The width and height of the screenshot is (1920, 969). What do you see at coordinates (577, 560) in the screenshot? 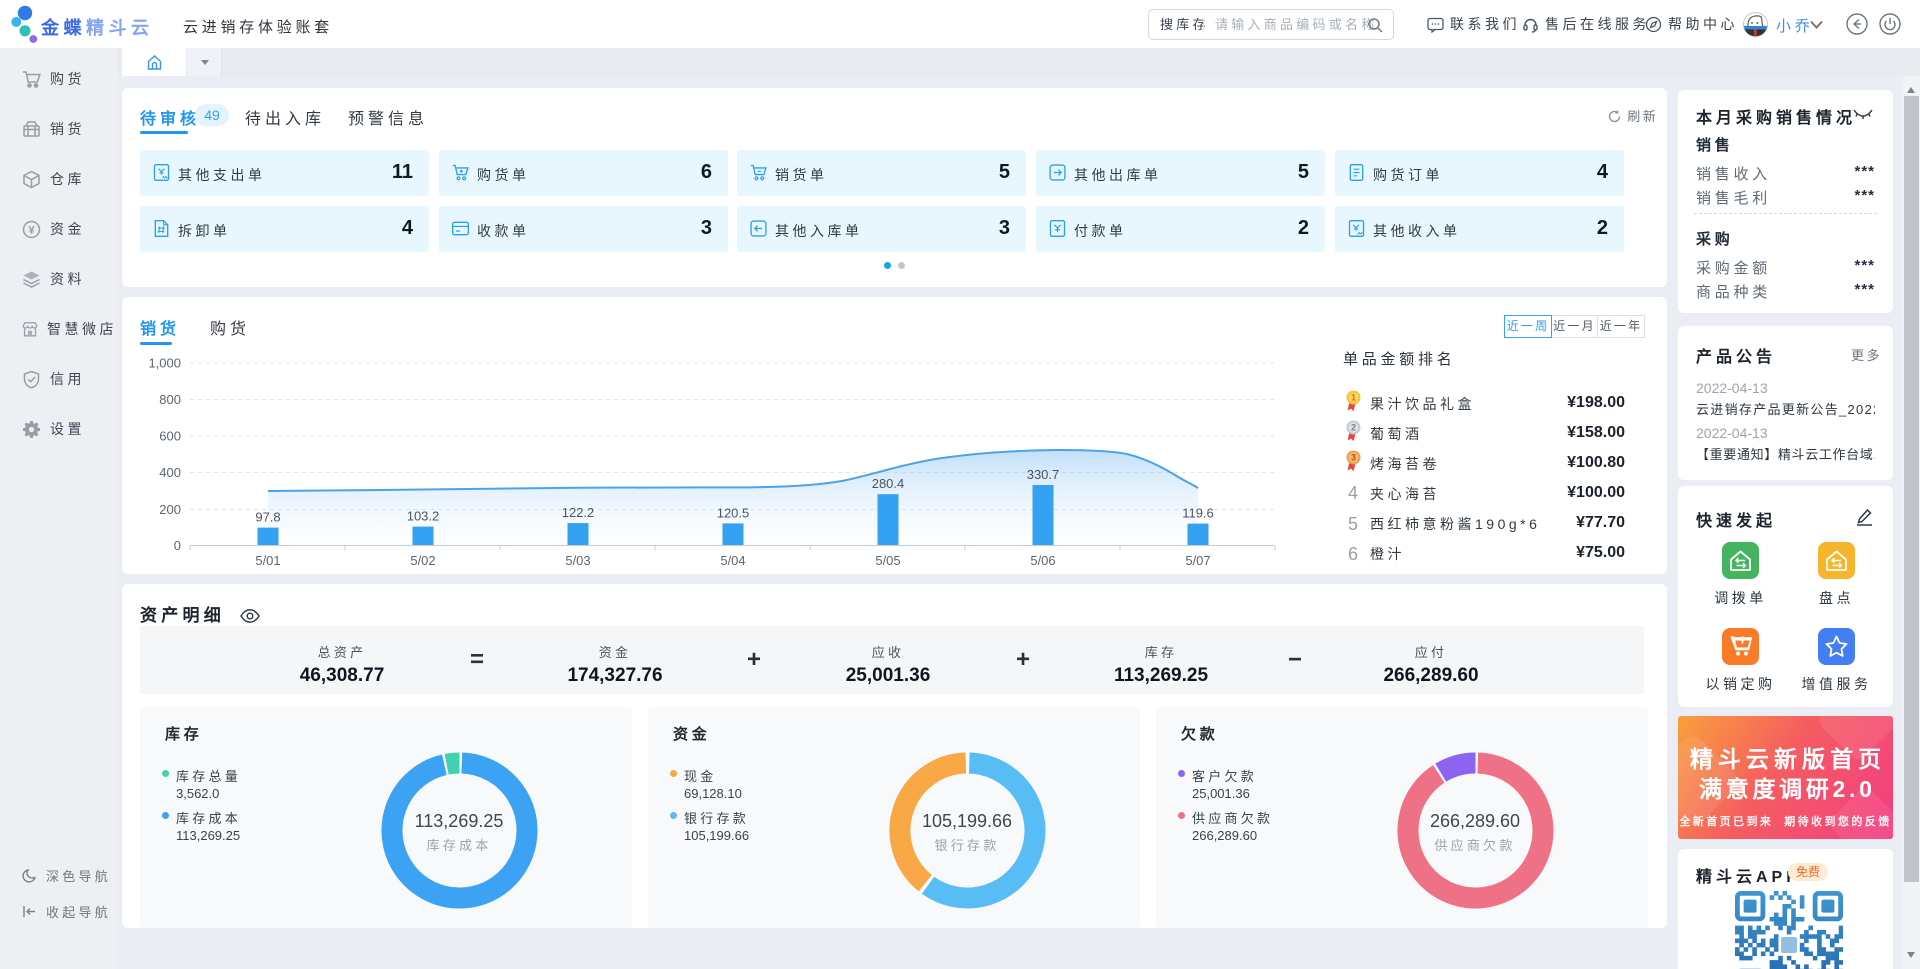
I see `svg-text: 5/03` at bounding box center [577, 560].